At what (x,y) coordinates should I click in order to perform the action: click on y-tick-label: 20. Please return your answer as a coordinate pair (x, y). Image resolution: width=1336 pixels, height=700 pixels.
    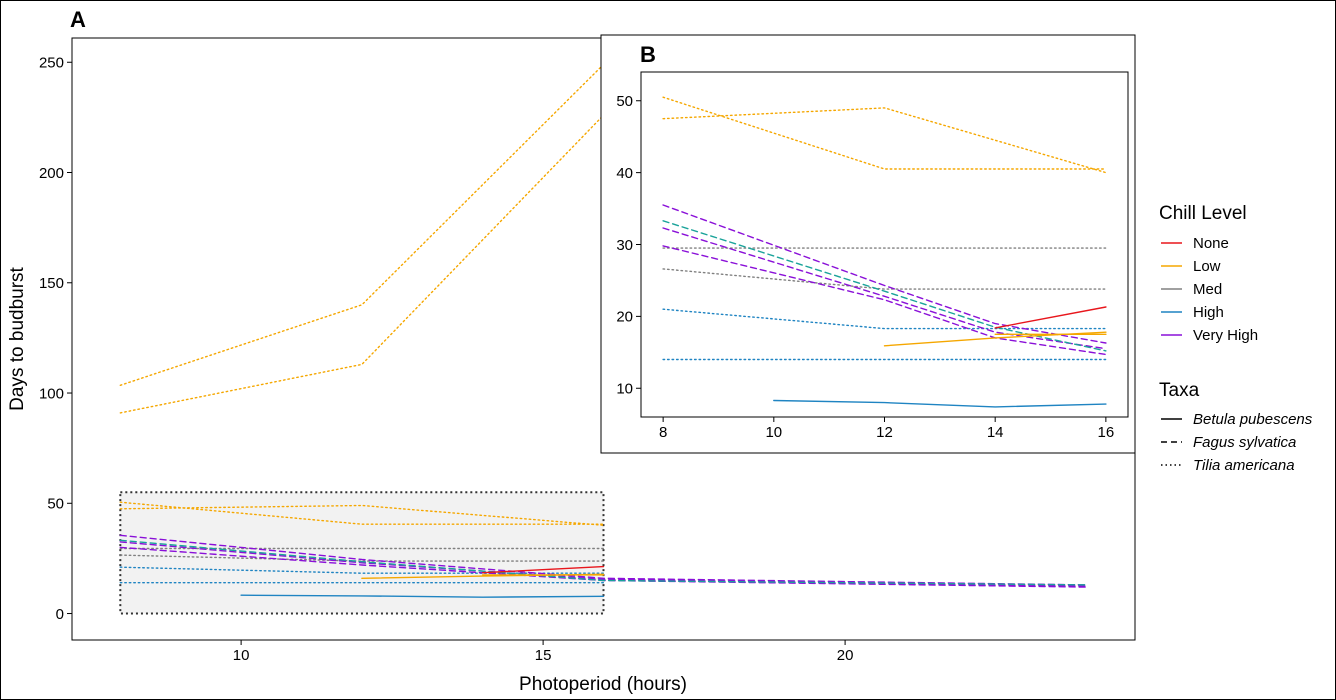
    Looking at the image, I should click on (624, 317).